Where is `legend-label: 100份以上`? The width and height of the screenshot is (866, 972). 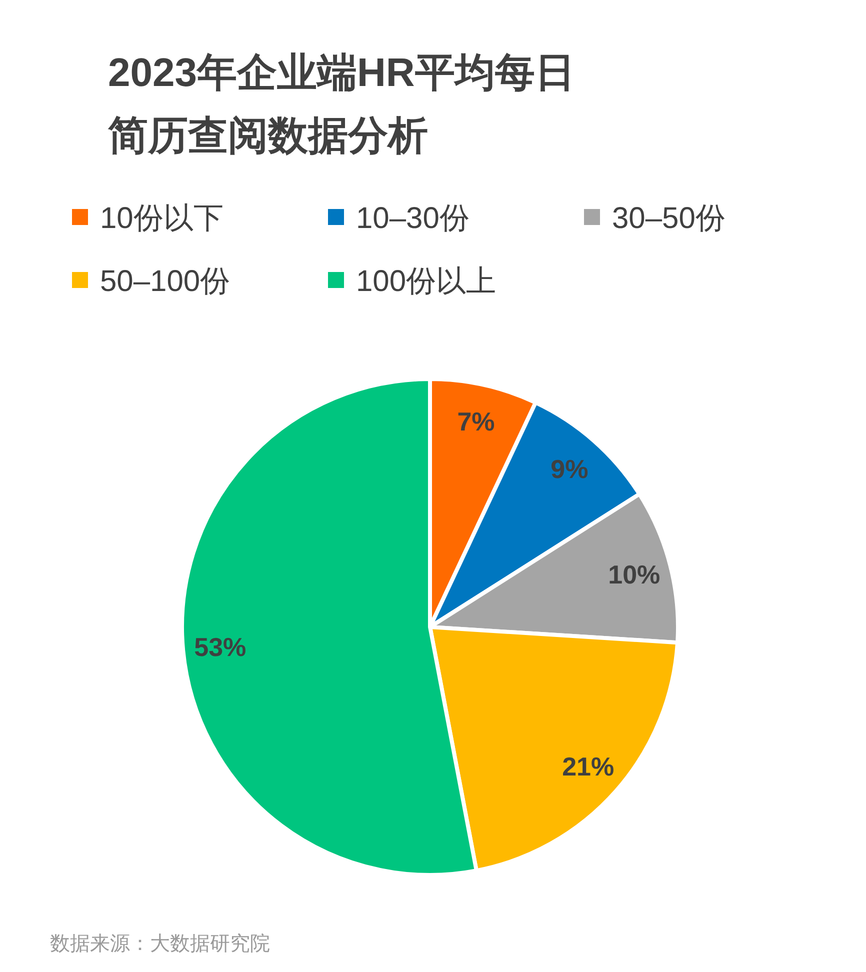 legend-label: 100份以上 is located at coordinates (426, 281).